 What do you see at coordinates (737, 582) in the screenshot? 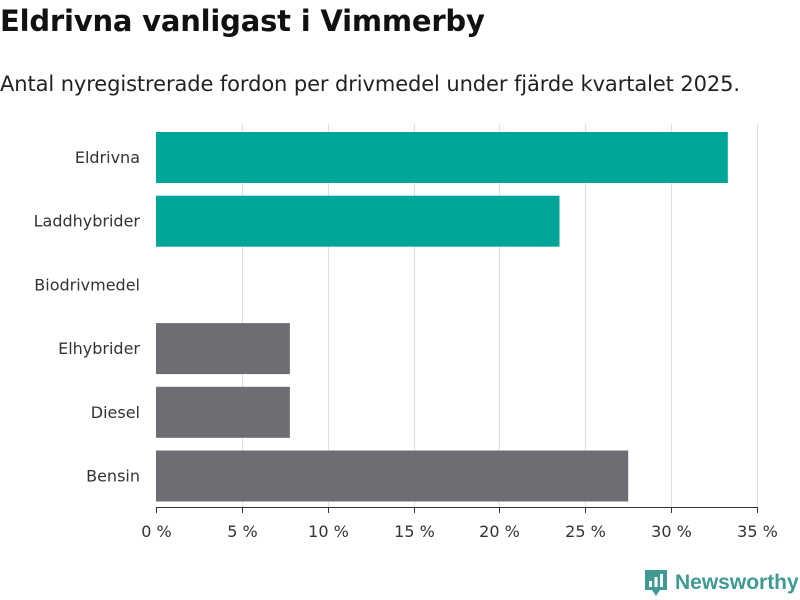
I see `brand-name: Newsworthy` at bounding box center [737, 582].